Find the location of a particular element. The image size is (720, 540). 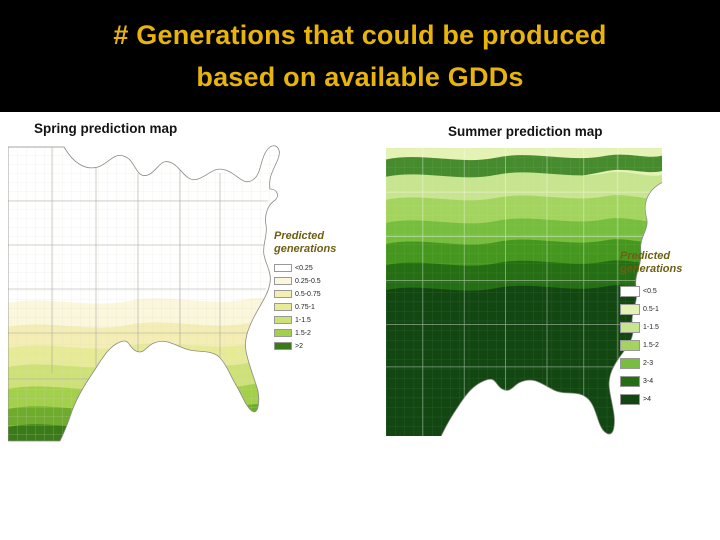

legend-item: <0.25 is located at coordinates (310, 268).